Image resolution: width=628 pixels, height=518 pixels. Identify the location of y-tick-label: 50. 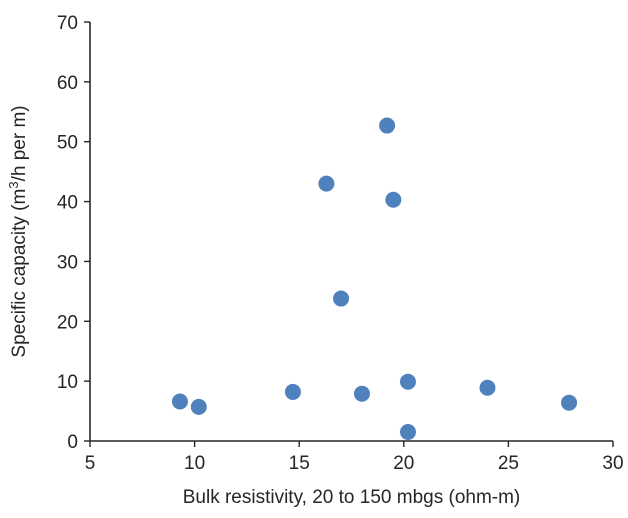
(67, 143).